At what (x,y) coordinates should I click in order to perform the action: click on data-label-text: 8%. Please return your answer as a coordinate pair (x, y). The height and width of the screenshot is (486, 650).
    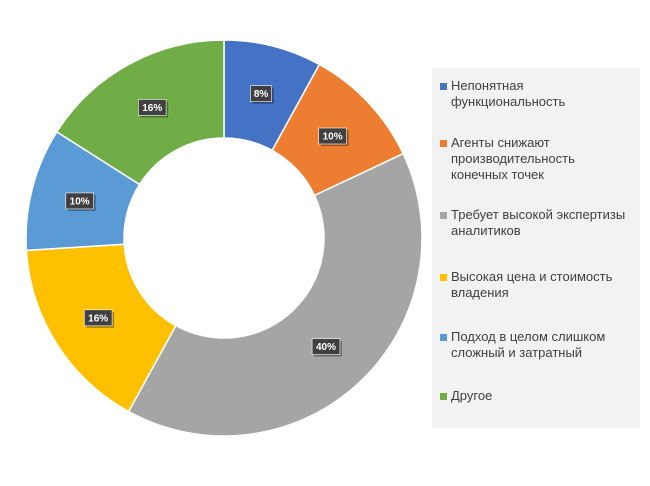
    Looking at the image, I should click on (261, 94).